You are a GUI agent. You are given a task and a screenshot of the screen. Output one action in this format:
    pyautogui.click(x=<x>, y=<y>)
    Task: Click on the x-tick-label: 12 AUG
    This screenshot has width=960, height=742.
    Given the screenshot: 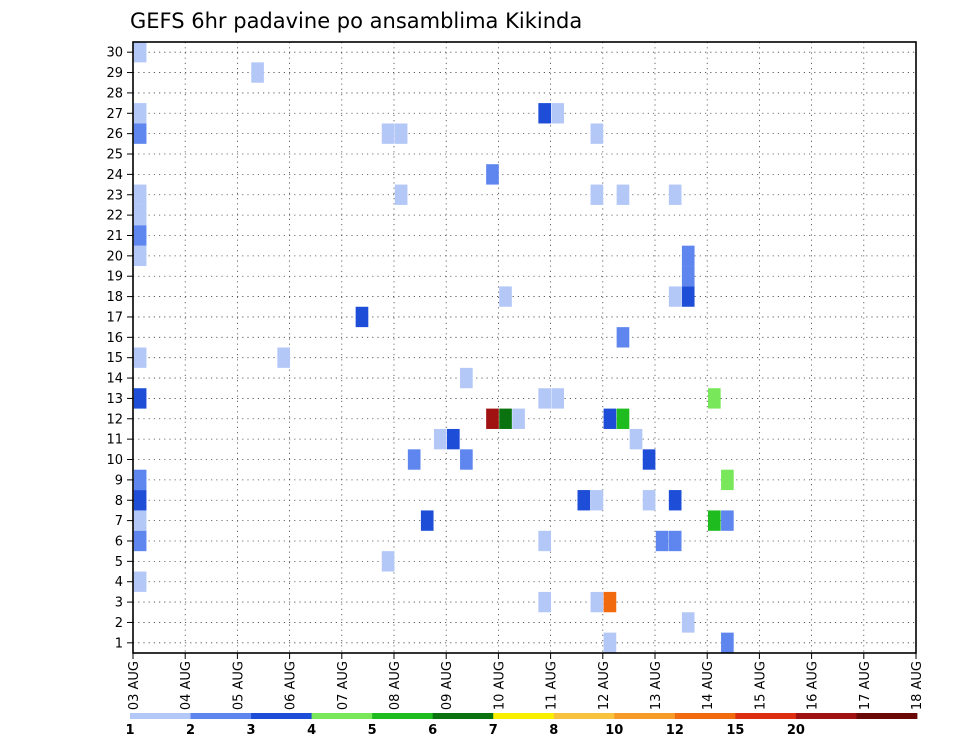 What is the action you would take?
    pyautogui.click(x=604, y=685)
    